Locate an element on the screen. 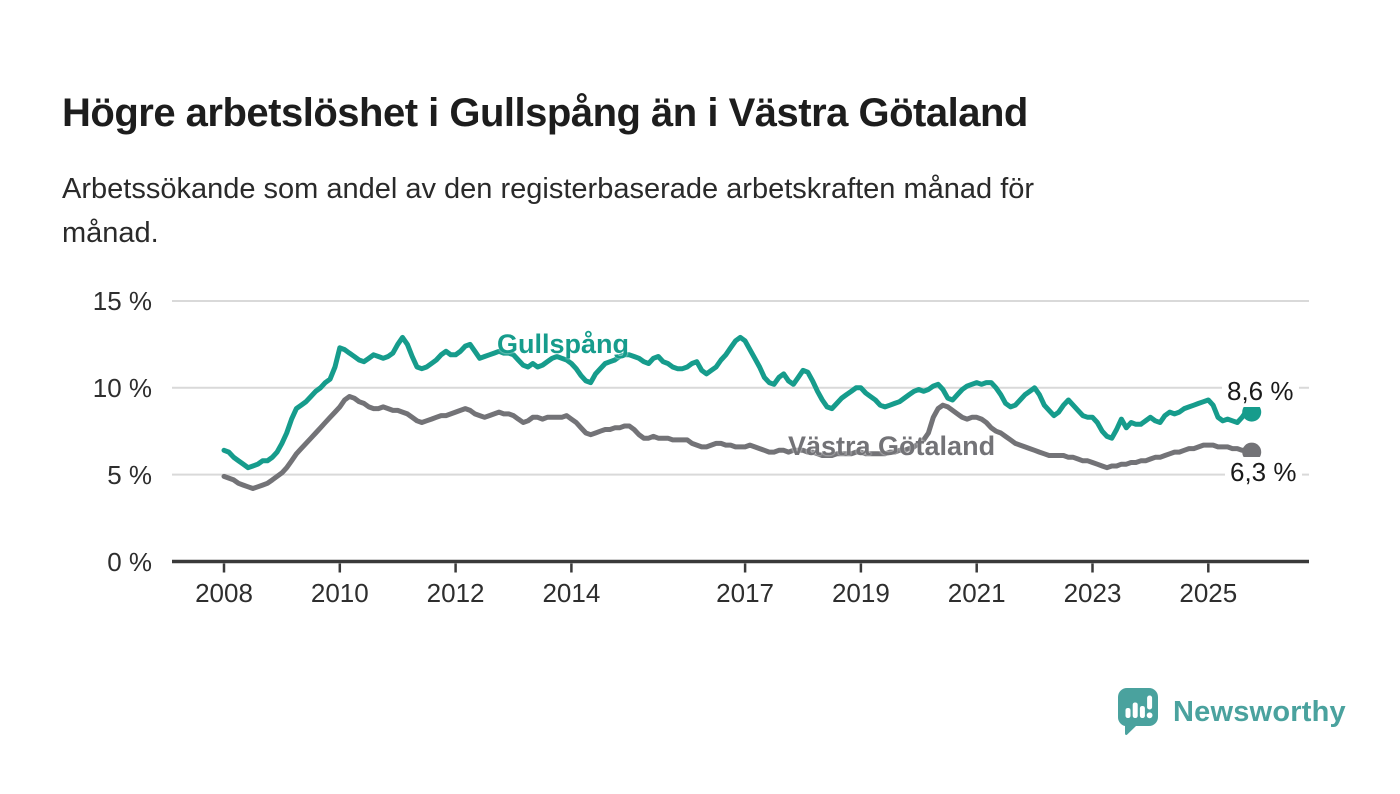 This screenshot has height=794, width=1400. x-axis-label: 2017 is located at coordinates (745, 593).